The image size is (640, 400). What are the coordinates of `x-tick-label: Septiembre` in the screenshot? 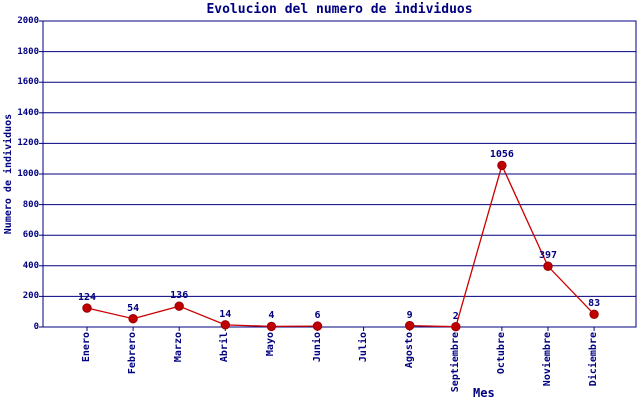 It's located at (455, 362).